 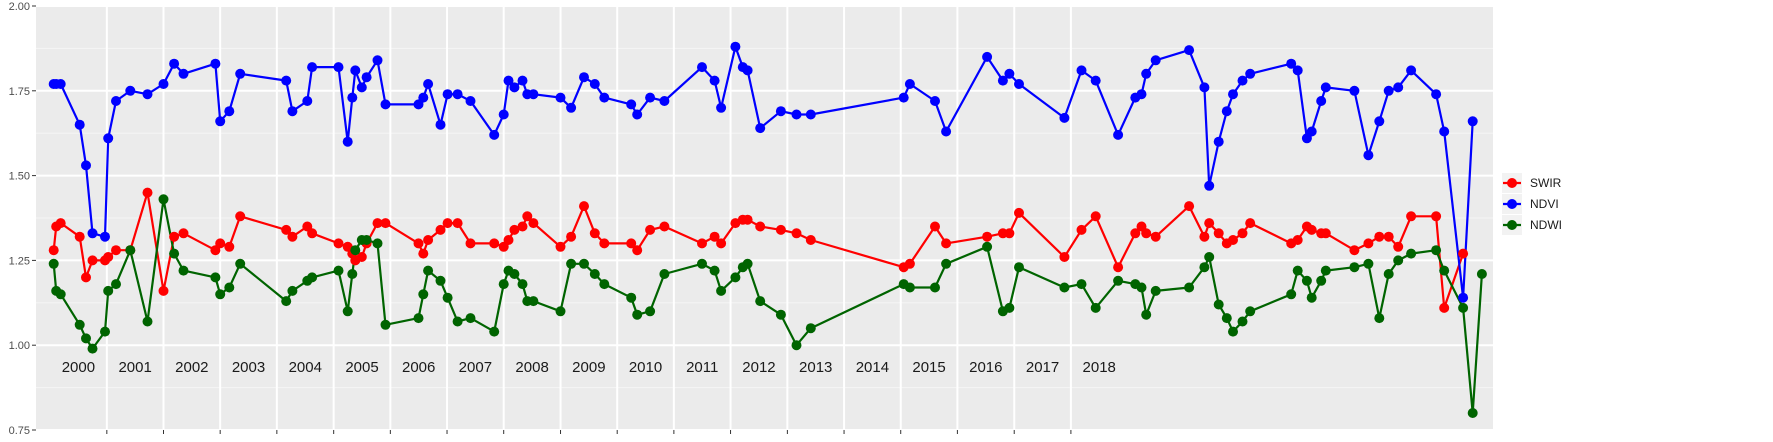 I want to click on year-label: 2018, so click(x=1099, y=367).